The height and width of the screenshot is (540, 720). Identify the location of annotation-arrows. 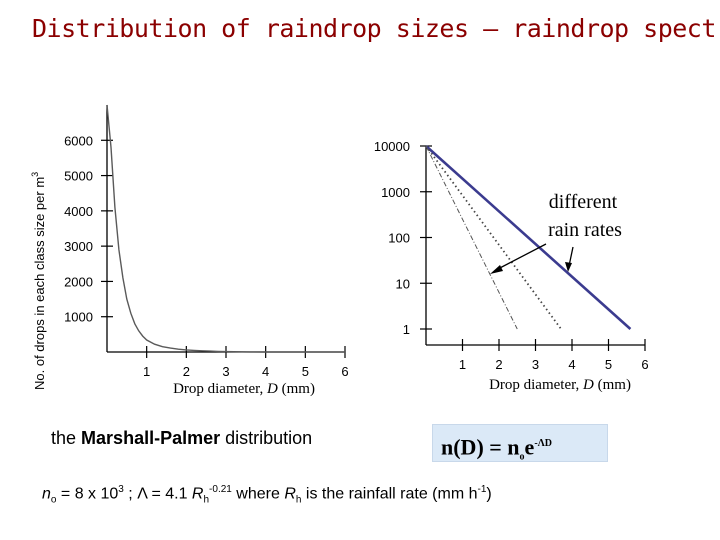
(532, 258).